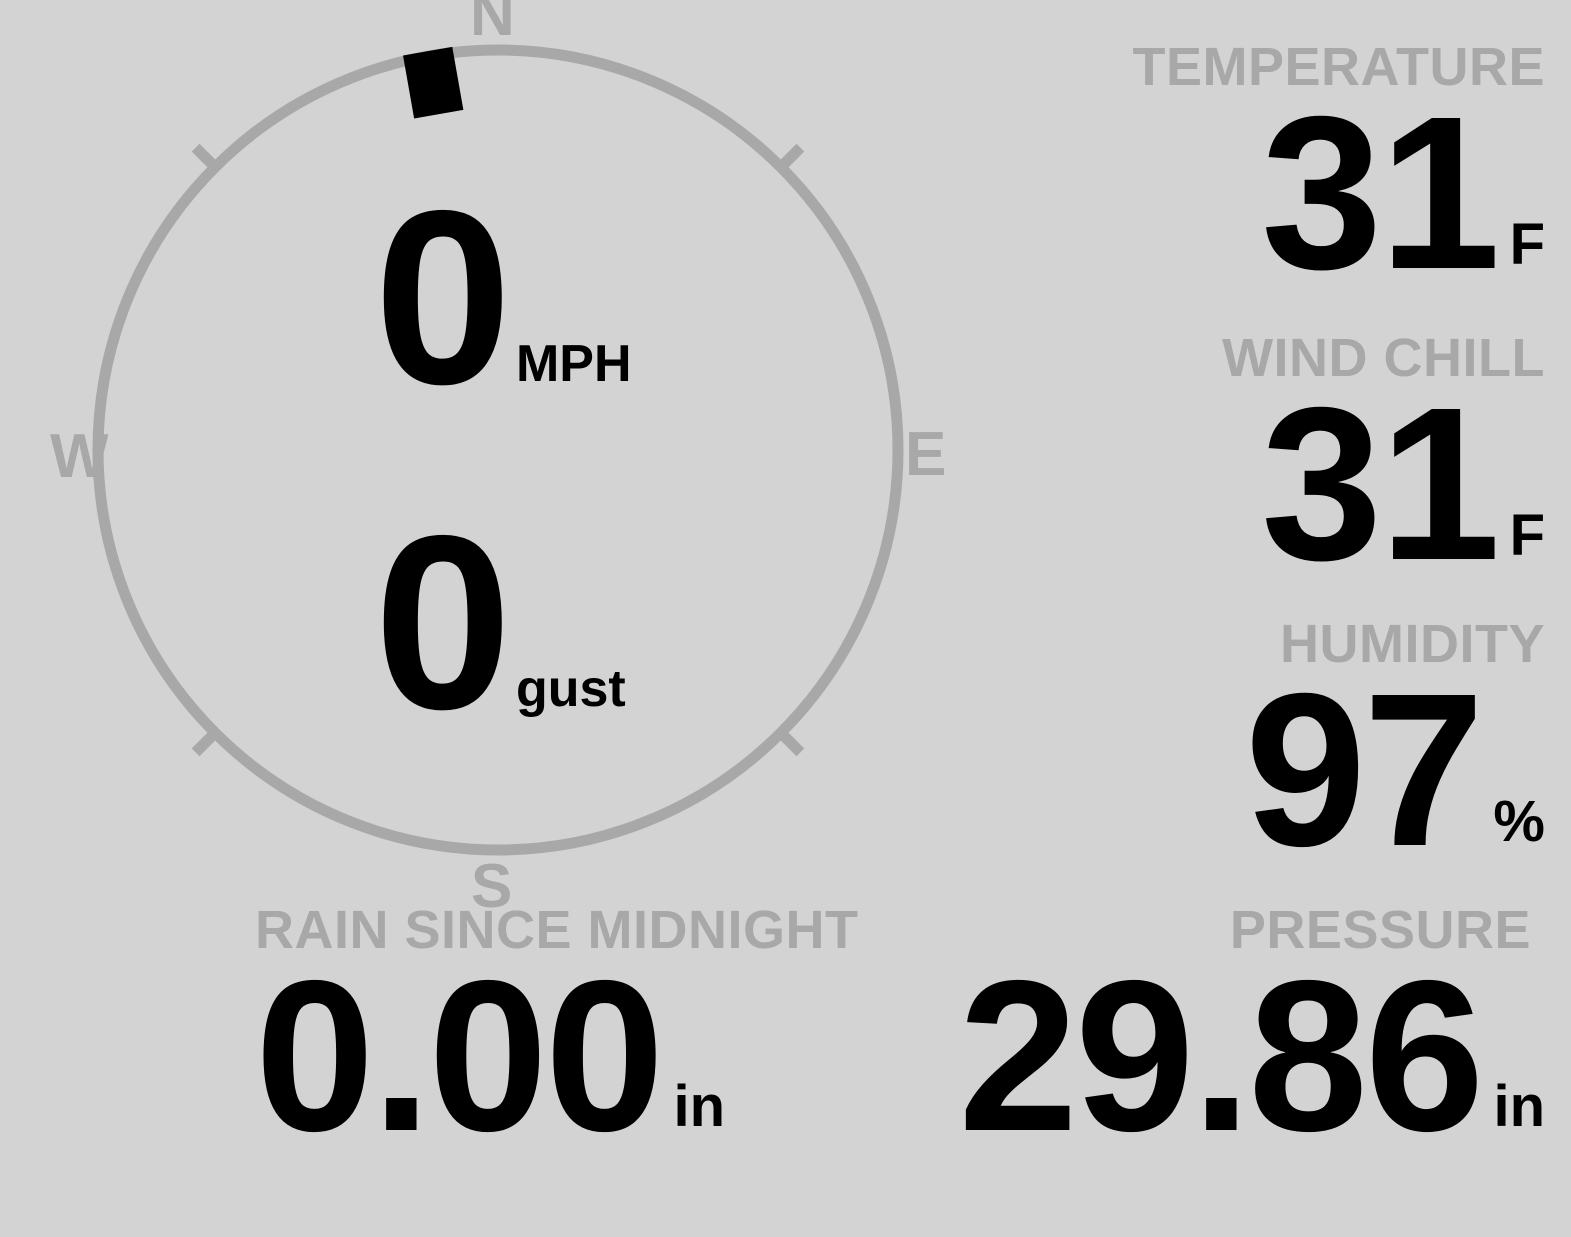  Describe the element at coordinates (1527, 535) in the screenshot. I see `metric-wind-chill-unit: F` at that location.